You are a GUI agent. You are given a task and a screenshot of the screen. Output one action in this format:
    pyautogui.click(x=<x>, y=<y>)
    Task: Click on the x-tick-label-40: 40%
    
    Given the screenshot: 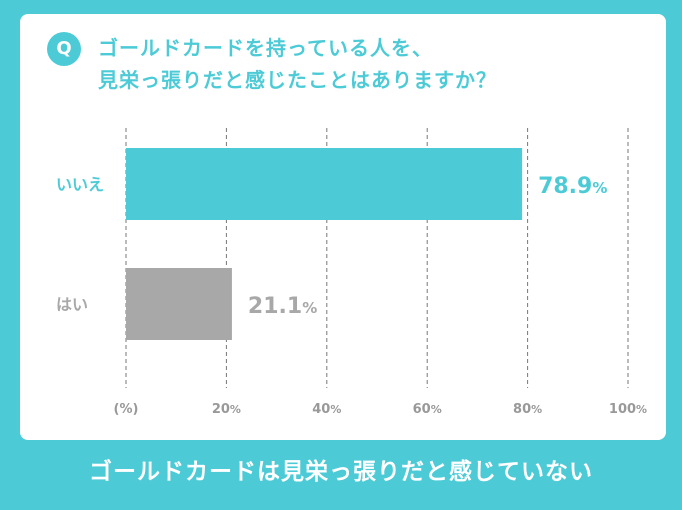 What is the action you would take?
    pyautogui.click(x=326, y=409)
    